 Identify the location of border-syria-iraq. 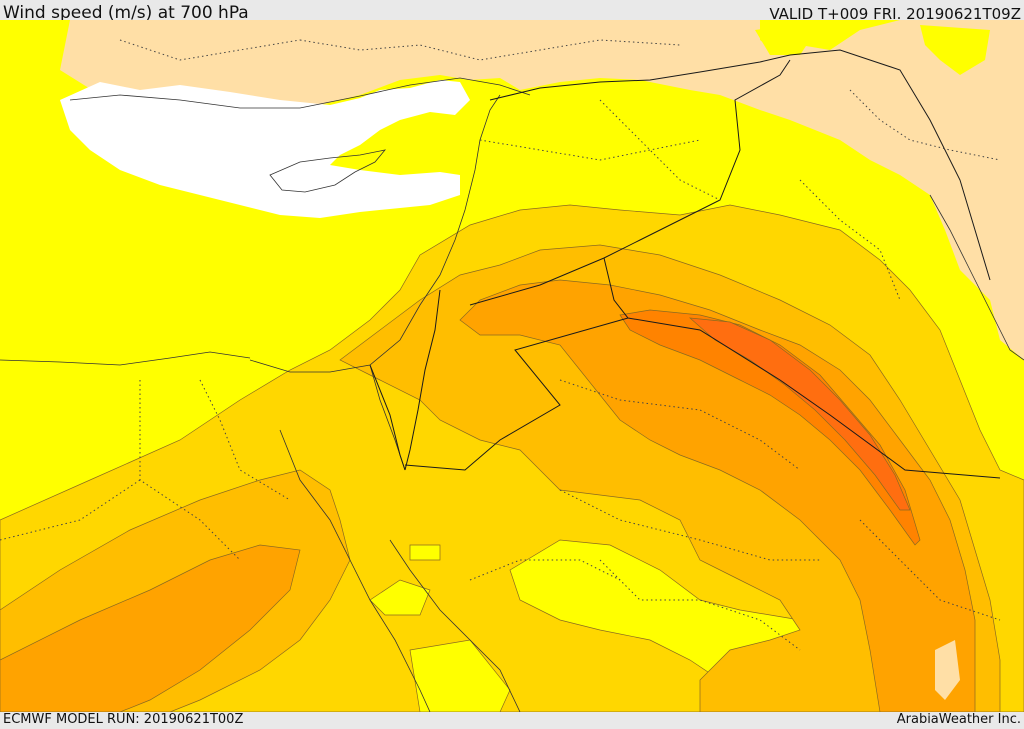
(697, 159).